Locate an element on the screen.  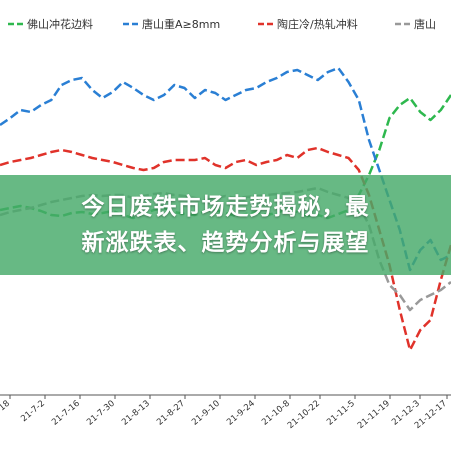
x-tick-label: 21-7-30 is located at coordinates (101, 413).